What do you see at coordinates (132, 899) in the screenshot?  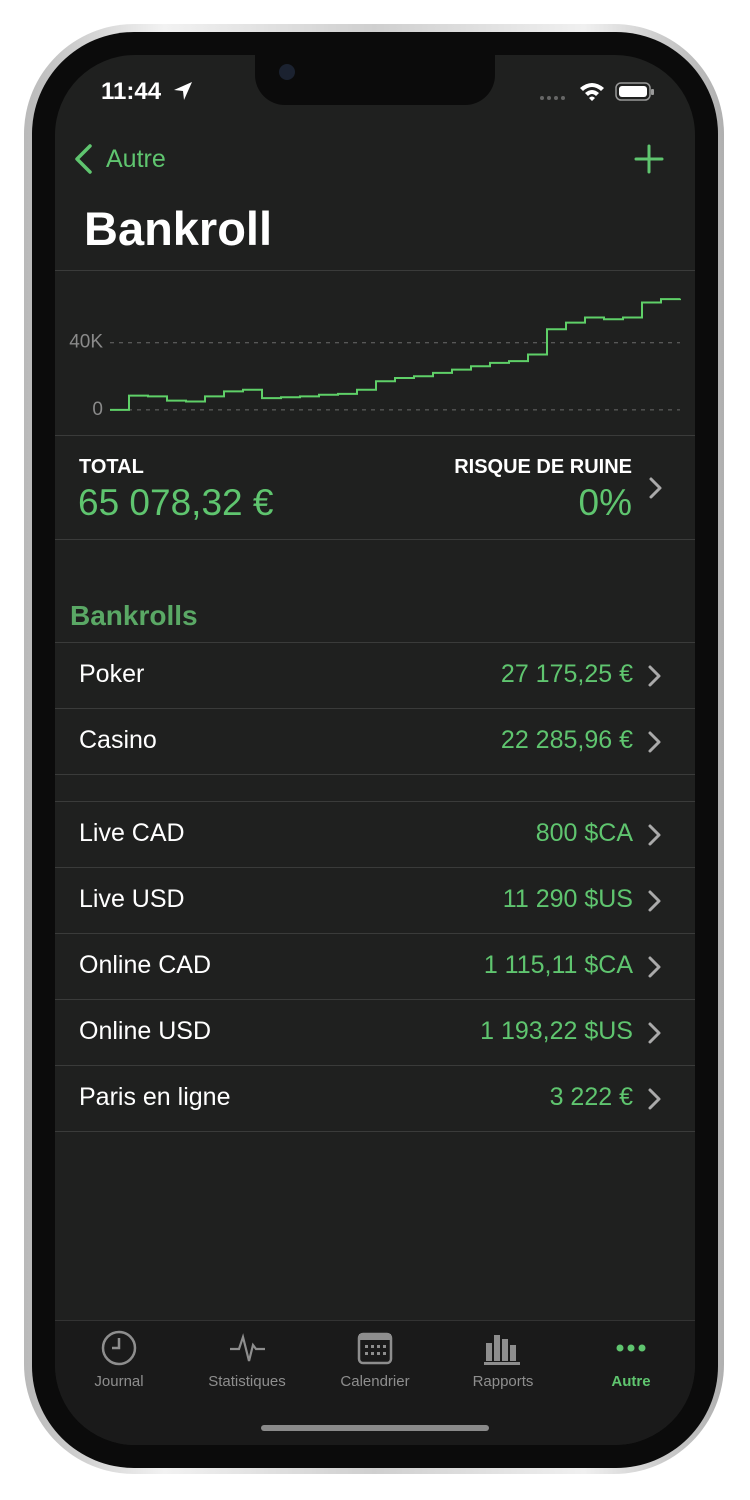 I see `bankroll-name: Live USD` at bounding box center [132, 899].